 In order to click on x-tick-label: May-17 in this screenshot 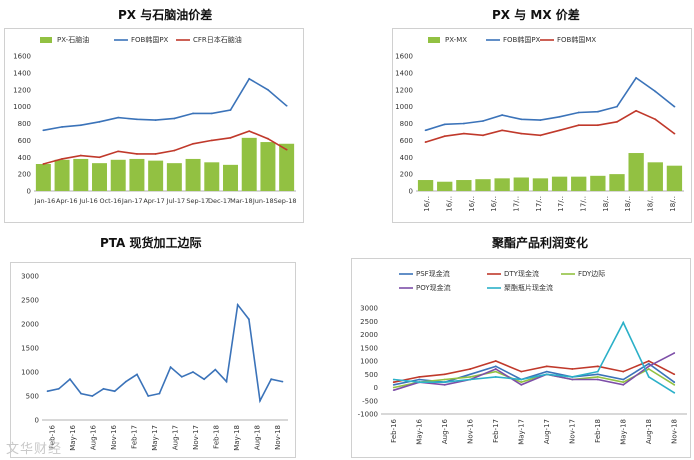, I will do `click(521, 432)`.